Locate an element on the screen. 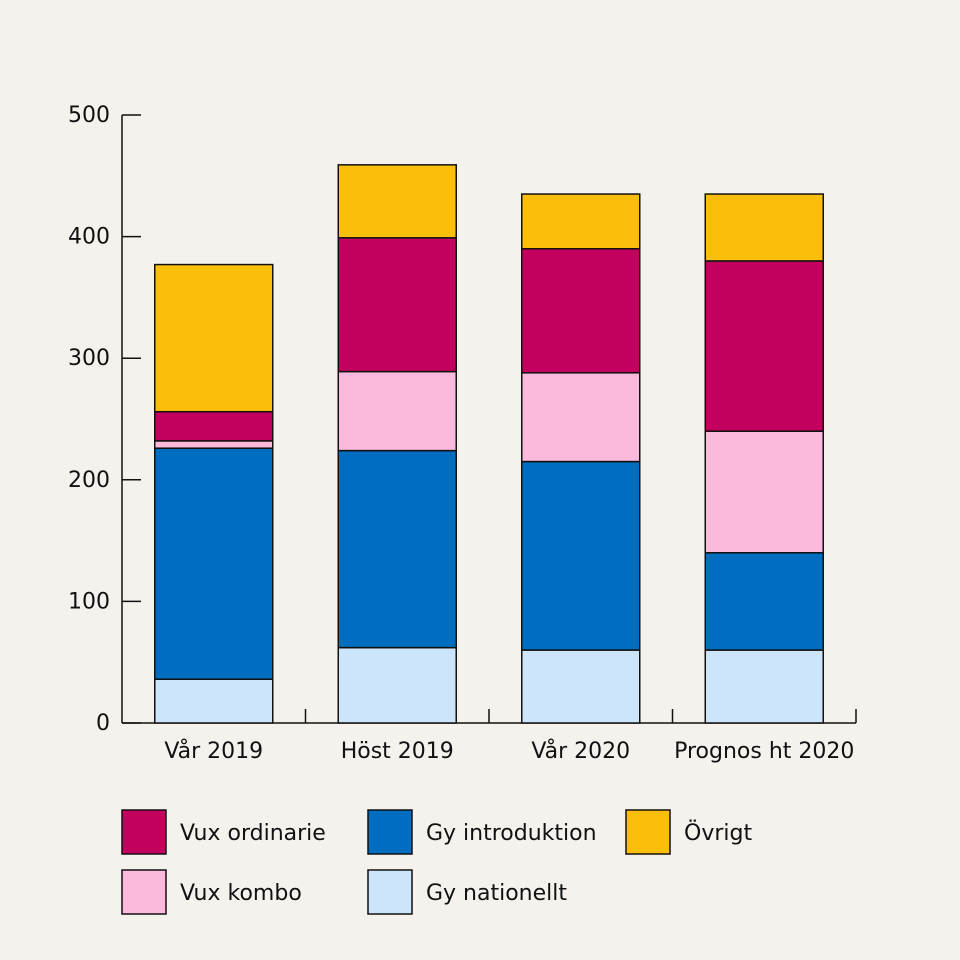  bar-segment-gy-nationellt-host-2019 is located at coordinates (397, 685).